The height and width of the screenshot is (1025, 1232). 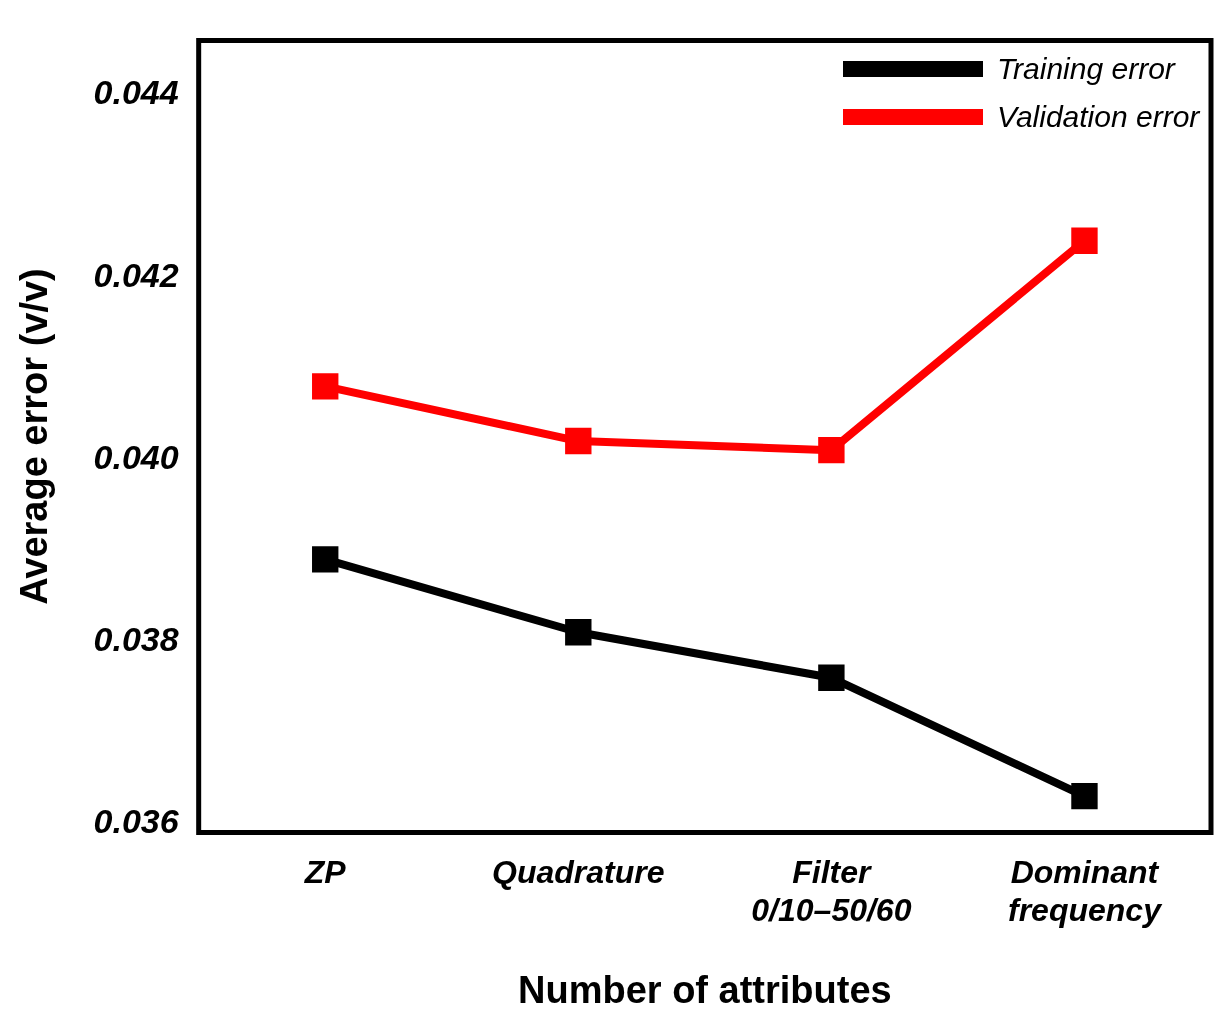 I want to click on x-tick-label: Dominant frequency, so click(x=1085, y=891).